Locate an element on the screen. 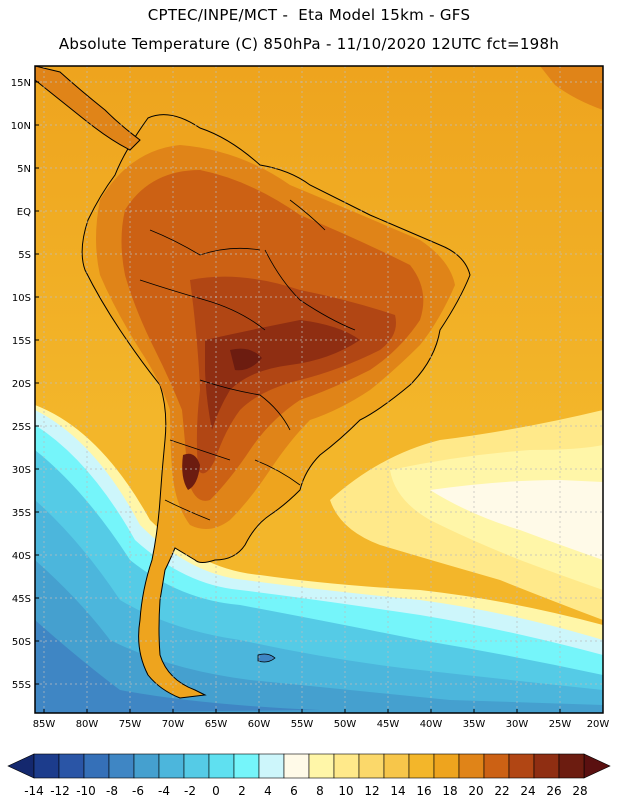 The width and height of the screenshot is (618, 800). lat-label: 5S is located at coordinates (24, 255).